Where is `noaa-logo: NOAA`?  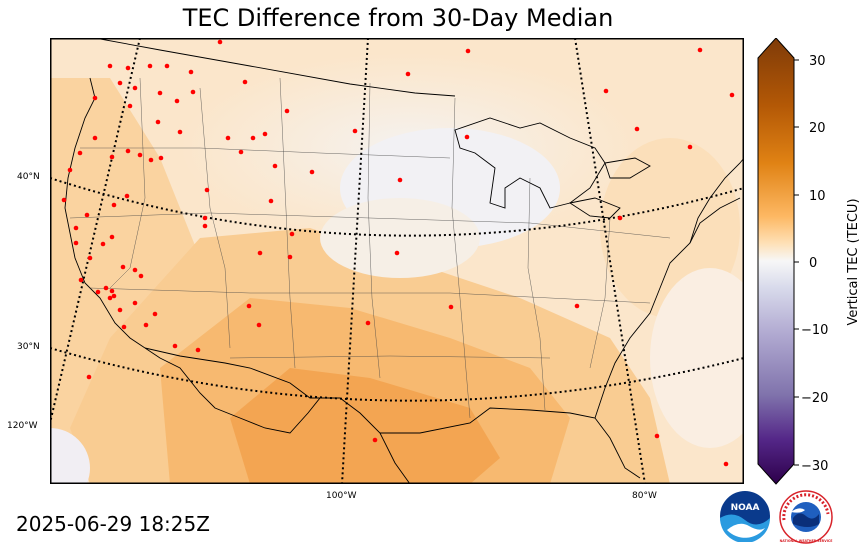
noaa-logo: NOAA is located at coordinates (745, 516).